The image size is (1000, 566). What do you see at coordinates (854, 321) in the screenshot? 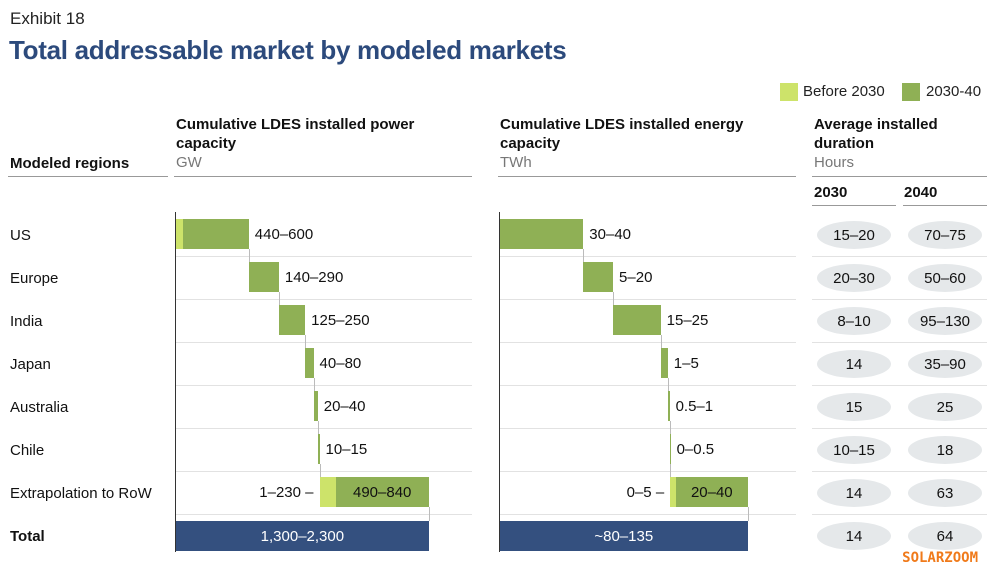
I see `duration-2030-pill: 8–10` at bounding box center [854, 321].